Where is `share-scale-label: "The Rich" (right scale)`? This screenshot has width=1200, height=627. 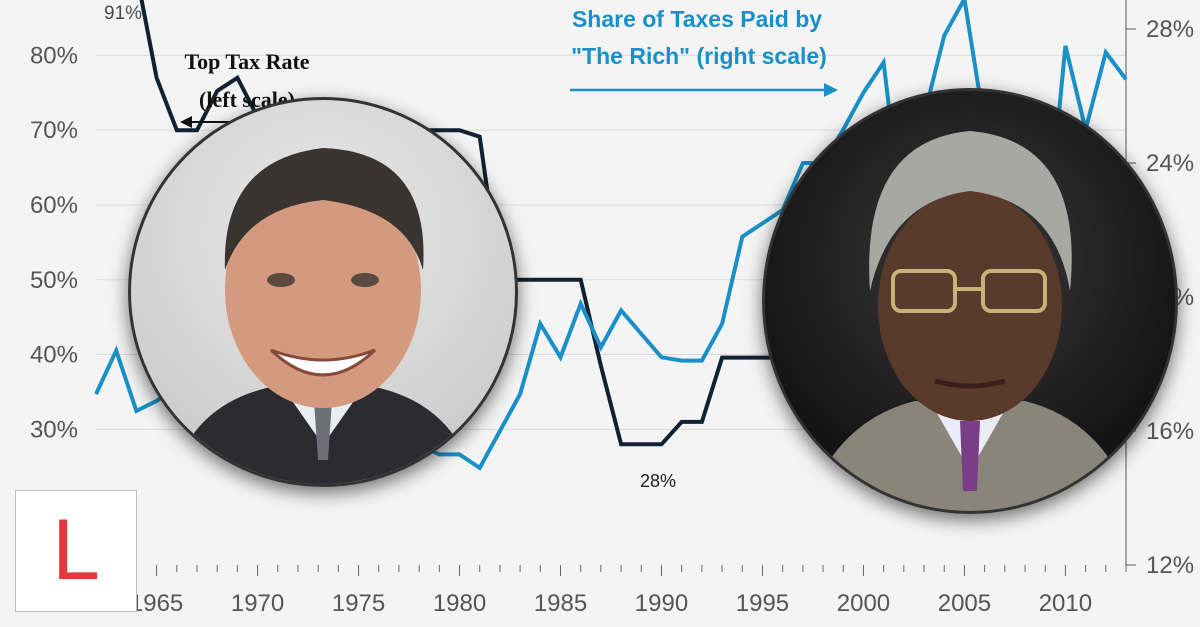 share-scale-label: "The Rich" (right scale) is located at coordinates (699, 56).